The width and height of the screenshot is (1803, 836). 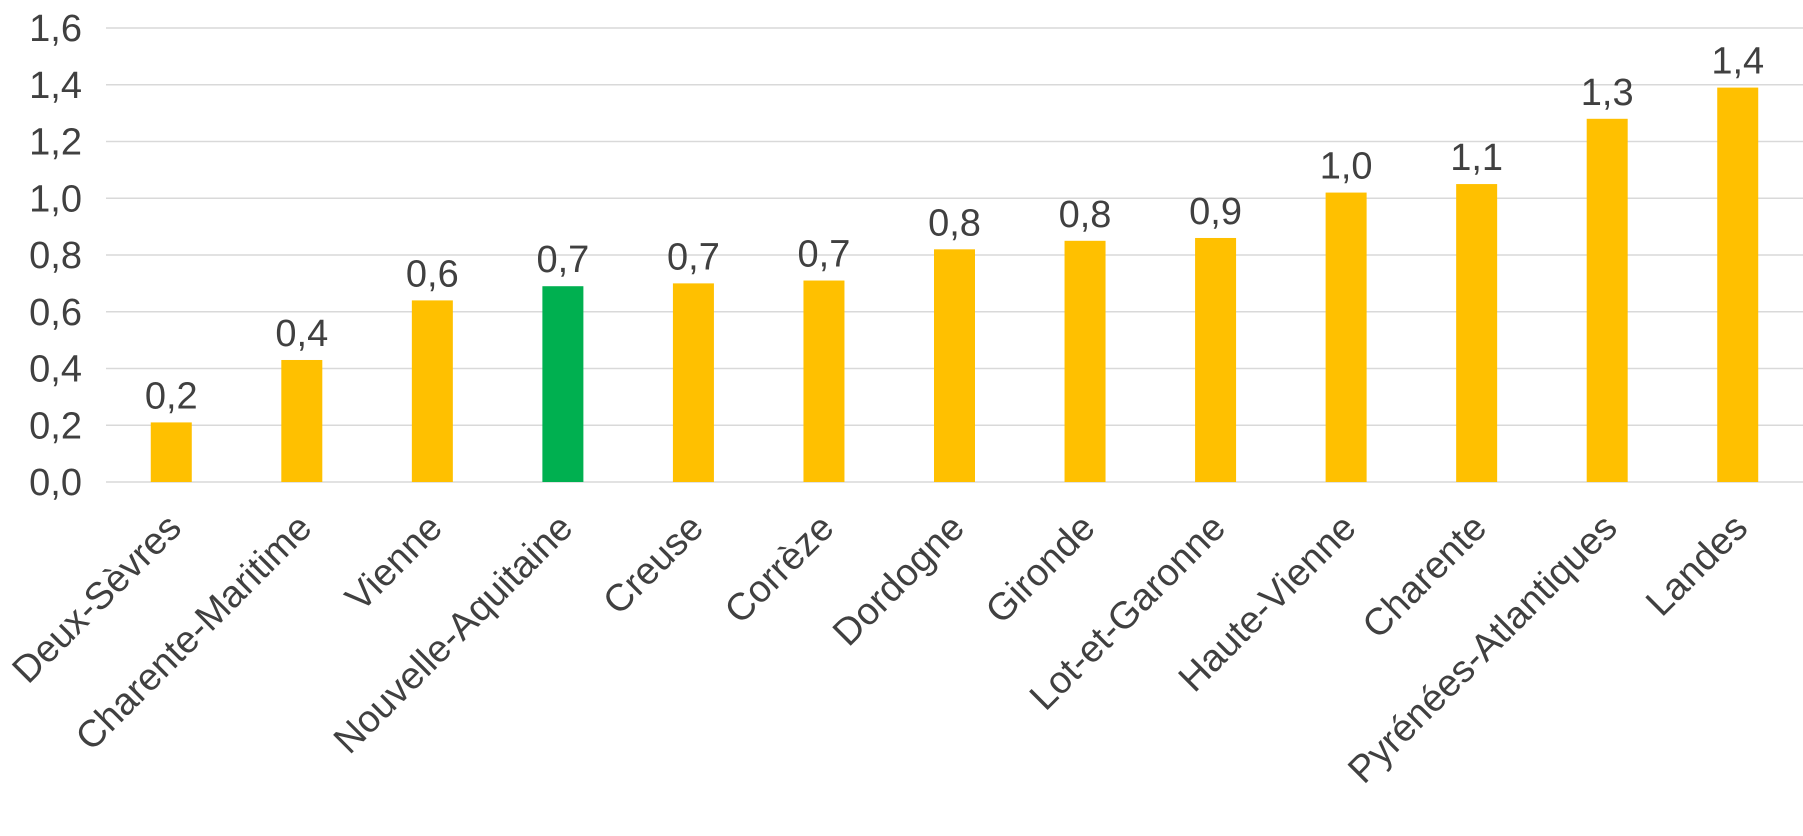 What do you see at coordinates (394, 563) in the screenshot?
I see `x-category-label: Vienne` at bounding box center [394, 563].